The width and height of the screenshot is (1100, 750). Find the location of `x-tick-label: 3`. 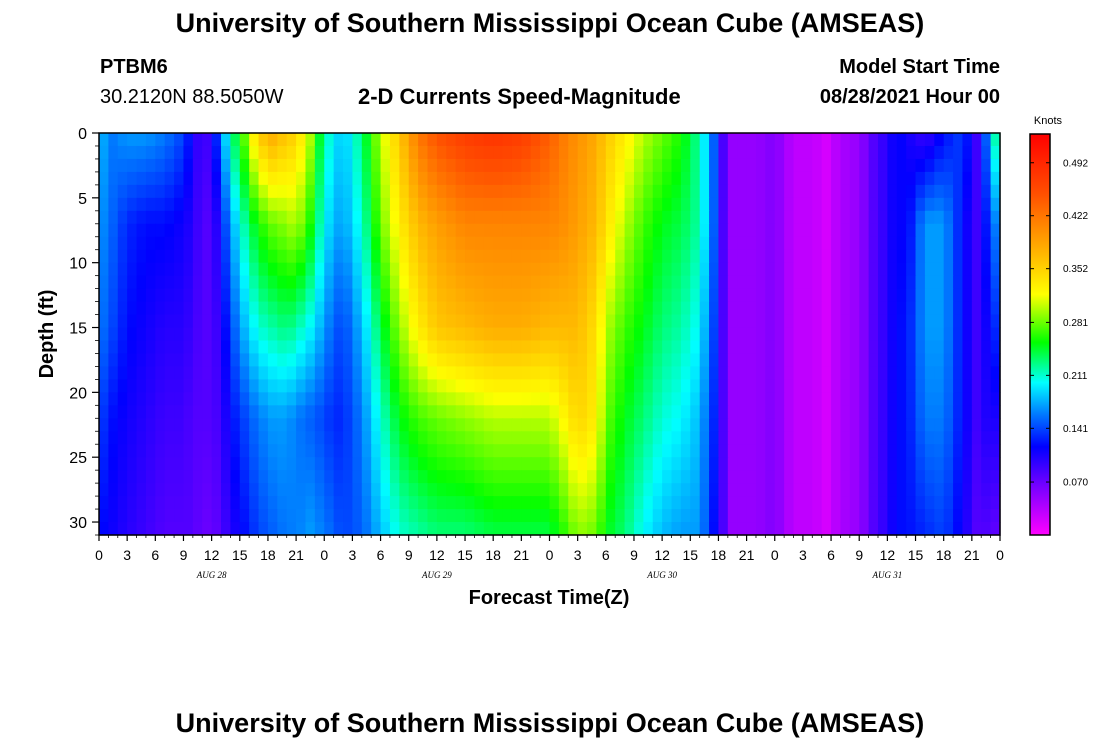

x-tick-label: 3 is located at coordinates (353, 555).